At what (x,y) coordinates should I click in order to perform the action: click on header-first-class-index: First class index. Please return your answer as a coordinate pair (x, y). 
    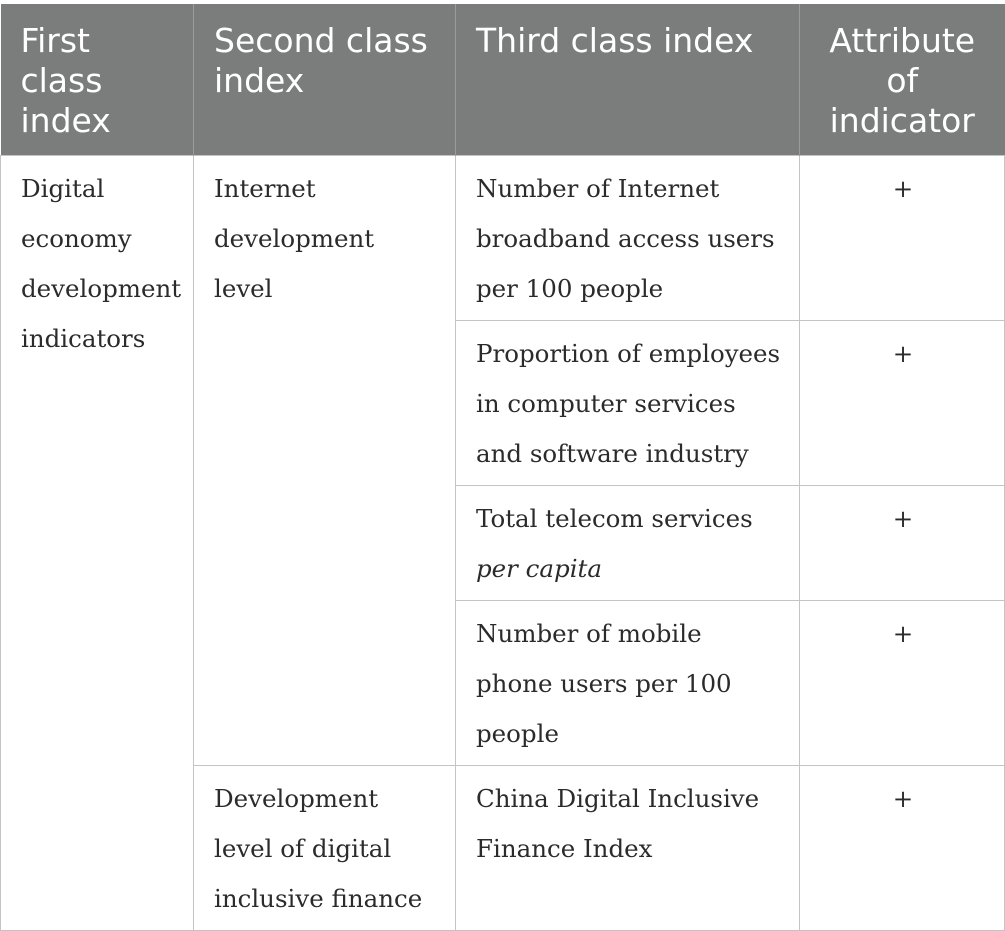
    Looking at the image, I should click on (97, 80).